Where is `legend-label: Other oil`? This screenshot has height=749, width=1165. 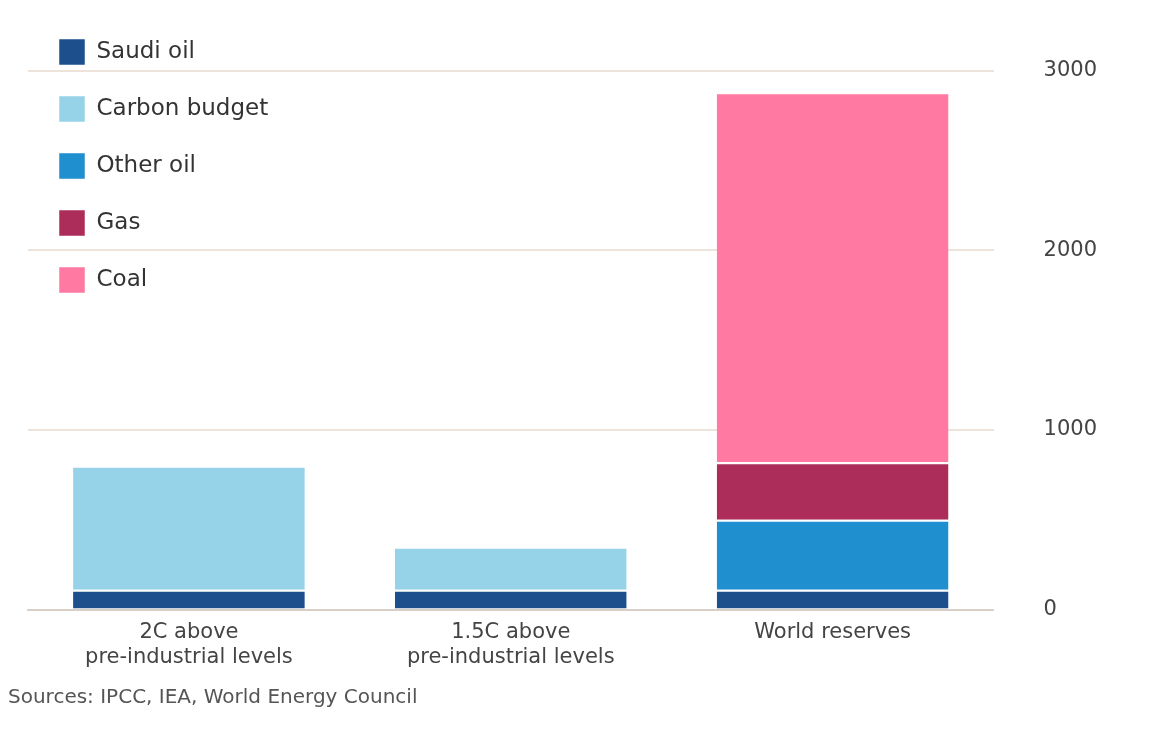
legend-label: Other oil is located at coordinates (146, 163).